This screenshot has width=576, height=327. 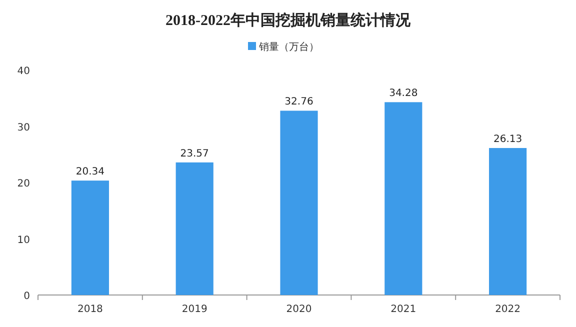 I want to click on x-tick-label: 2022, so click(x=508, y=309).